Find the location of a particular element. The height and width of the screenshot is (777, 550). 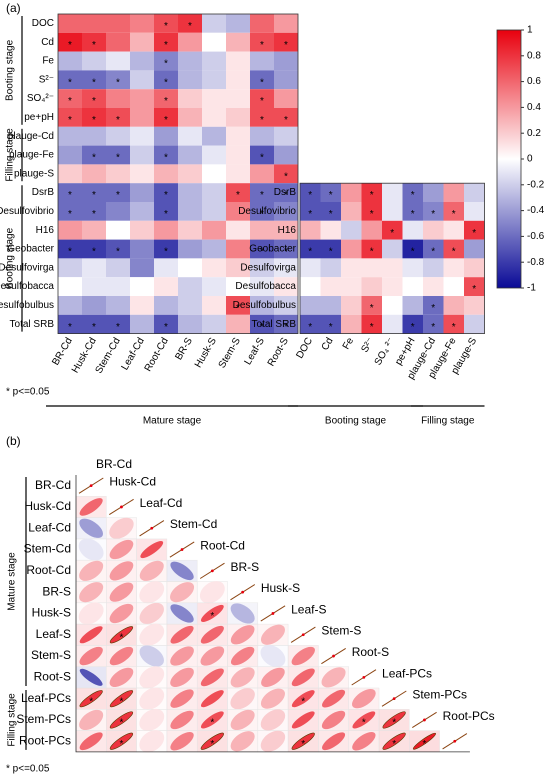

row-label: Desulfovirga is located at coordinates (268, 267).